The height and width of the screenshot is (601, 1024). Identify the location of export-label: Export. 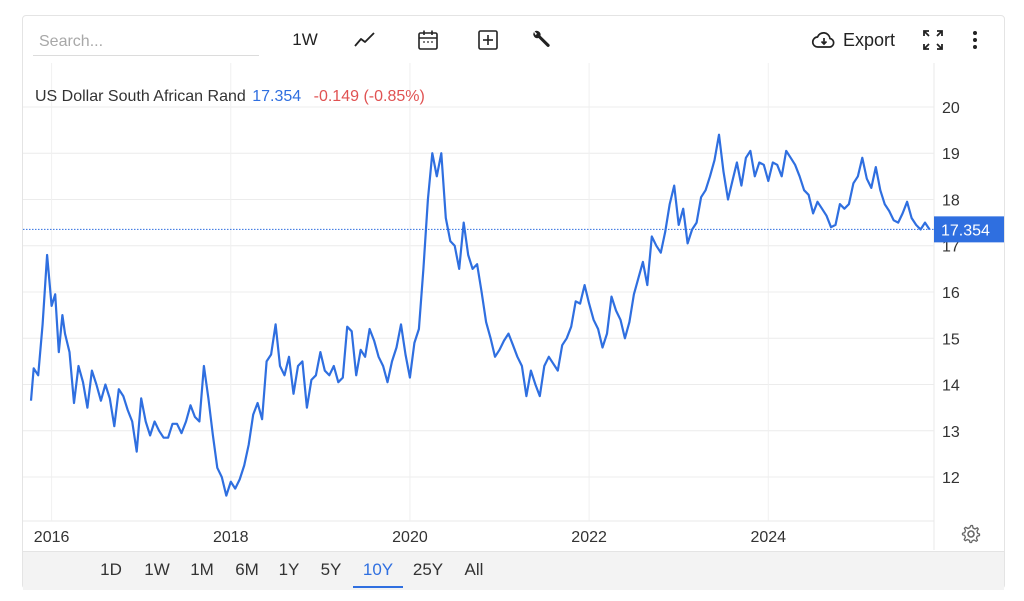
(869, 39).